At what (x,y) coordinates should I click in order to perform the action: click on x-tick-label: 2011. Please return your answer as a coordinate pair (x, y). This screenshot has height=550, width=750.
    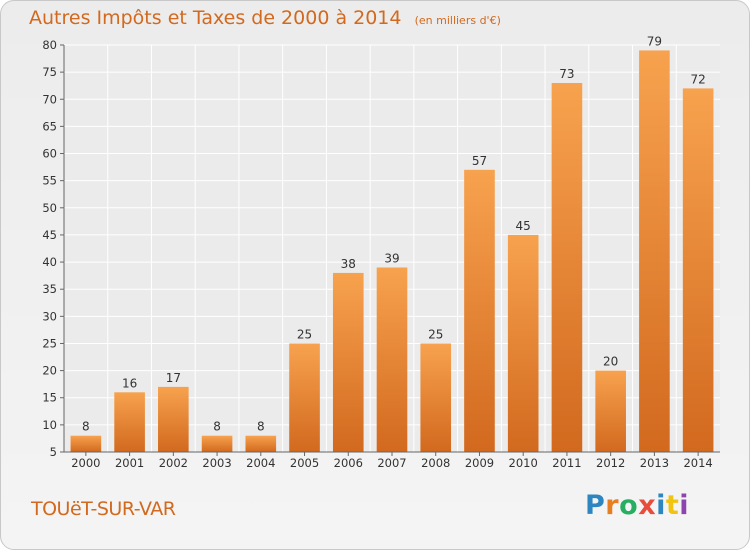
    Looking at the image, I should click on (566, 463).